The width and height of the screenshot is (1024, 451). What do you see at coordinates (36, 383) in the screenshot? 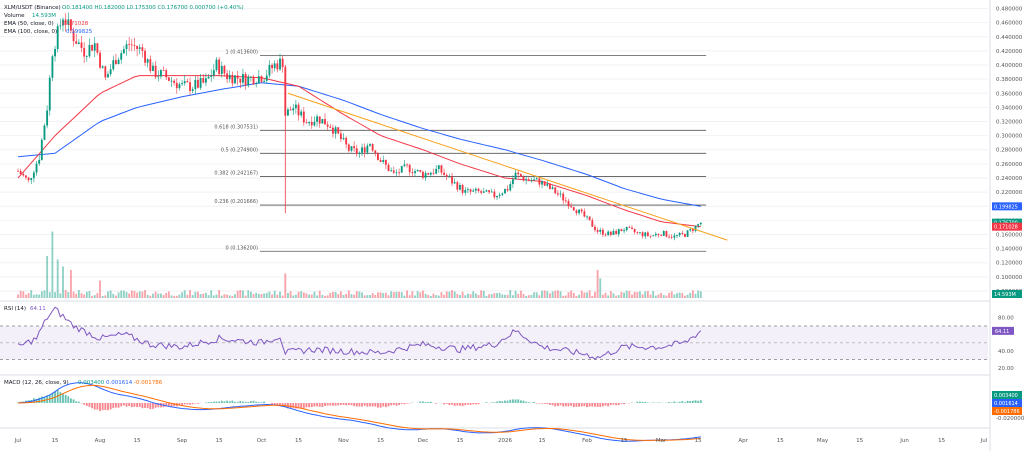
I see `macd-legend-label: MACD (12, 26, close, 9)` at bounding box center [36, 383].